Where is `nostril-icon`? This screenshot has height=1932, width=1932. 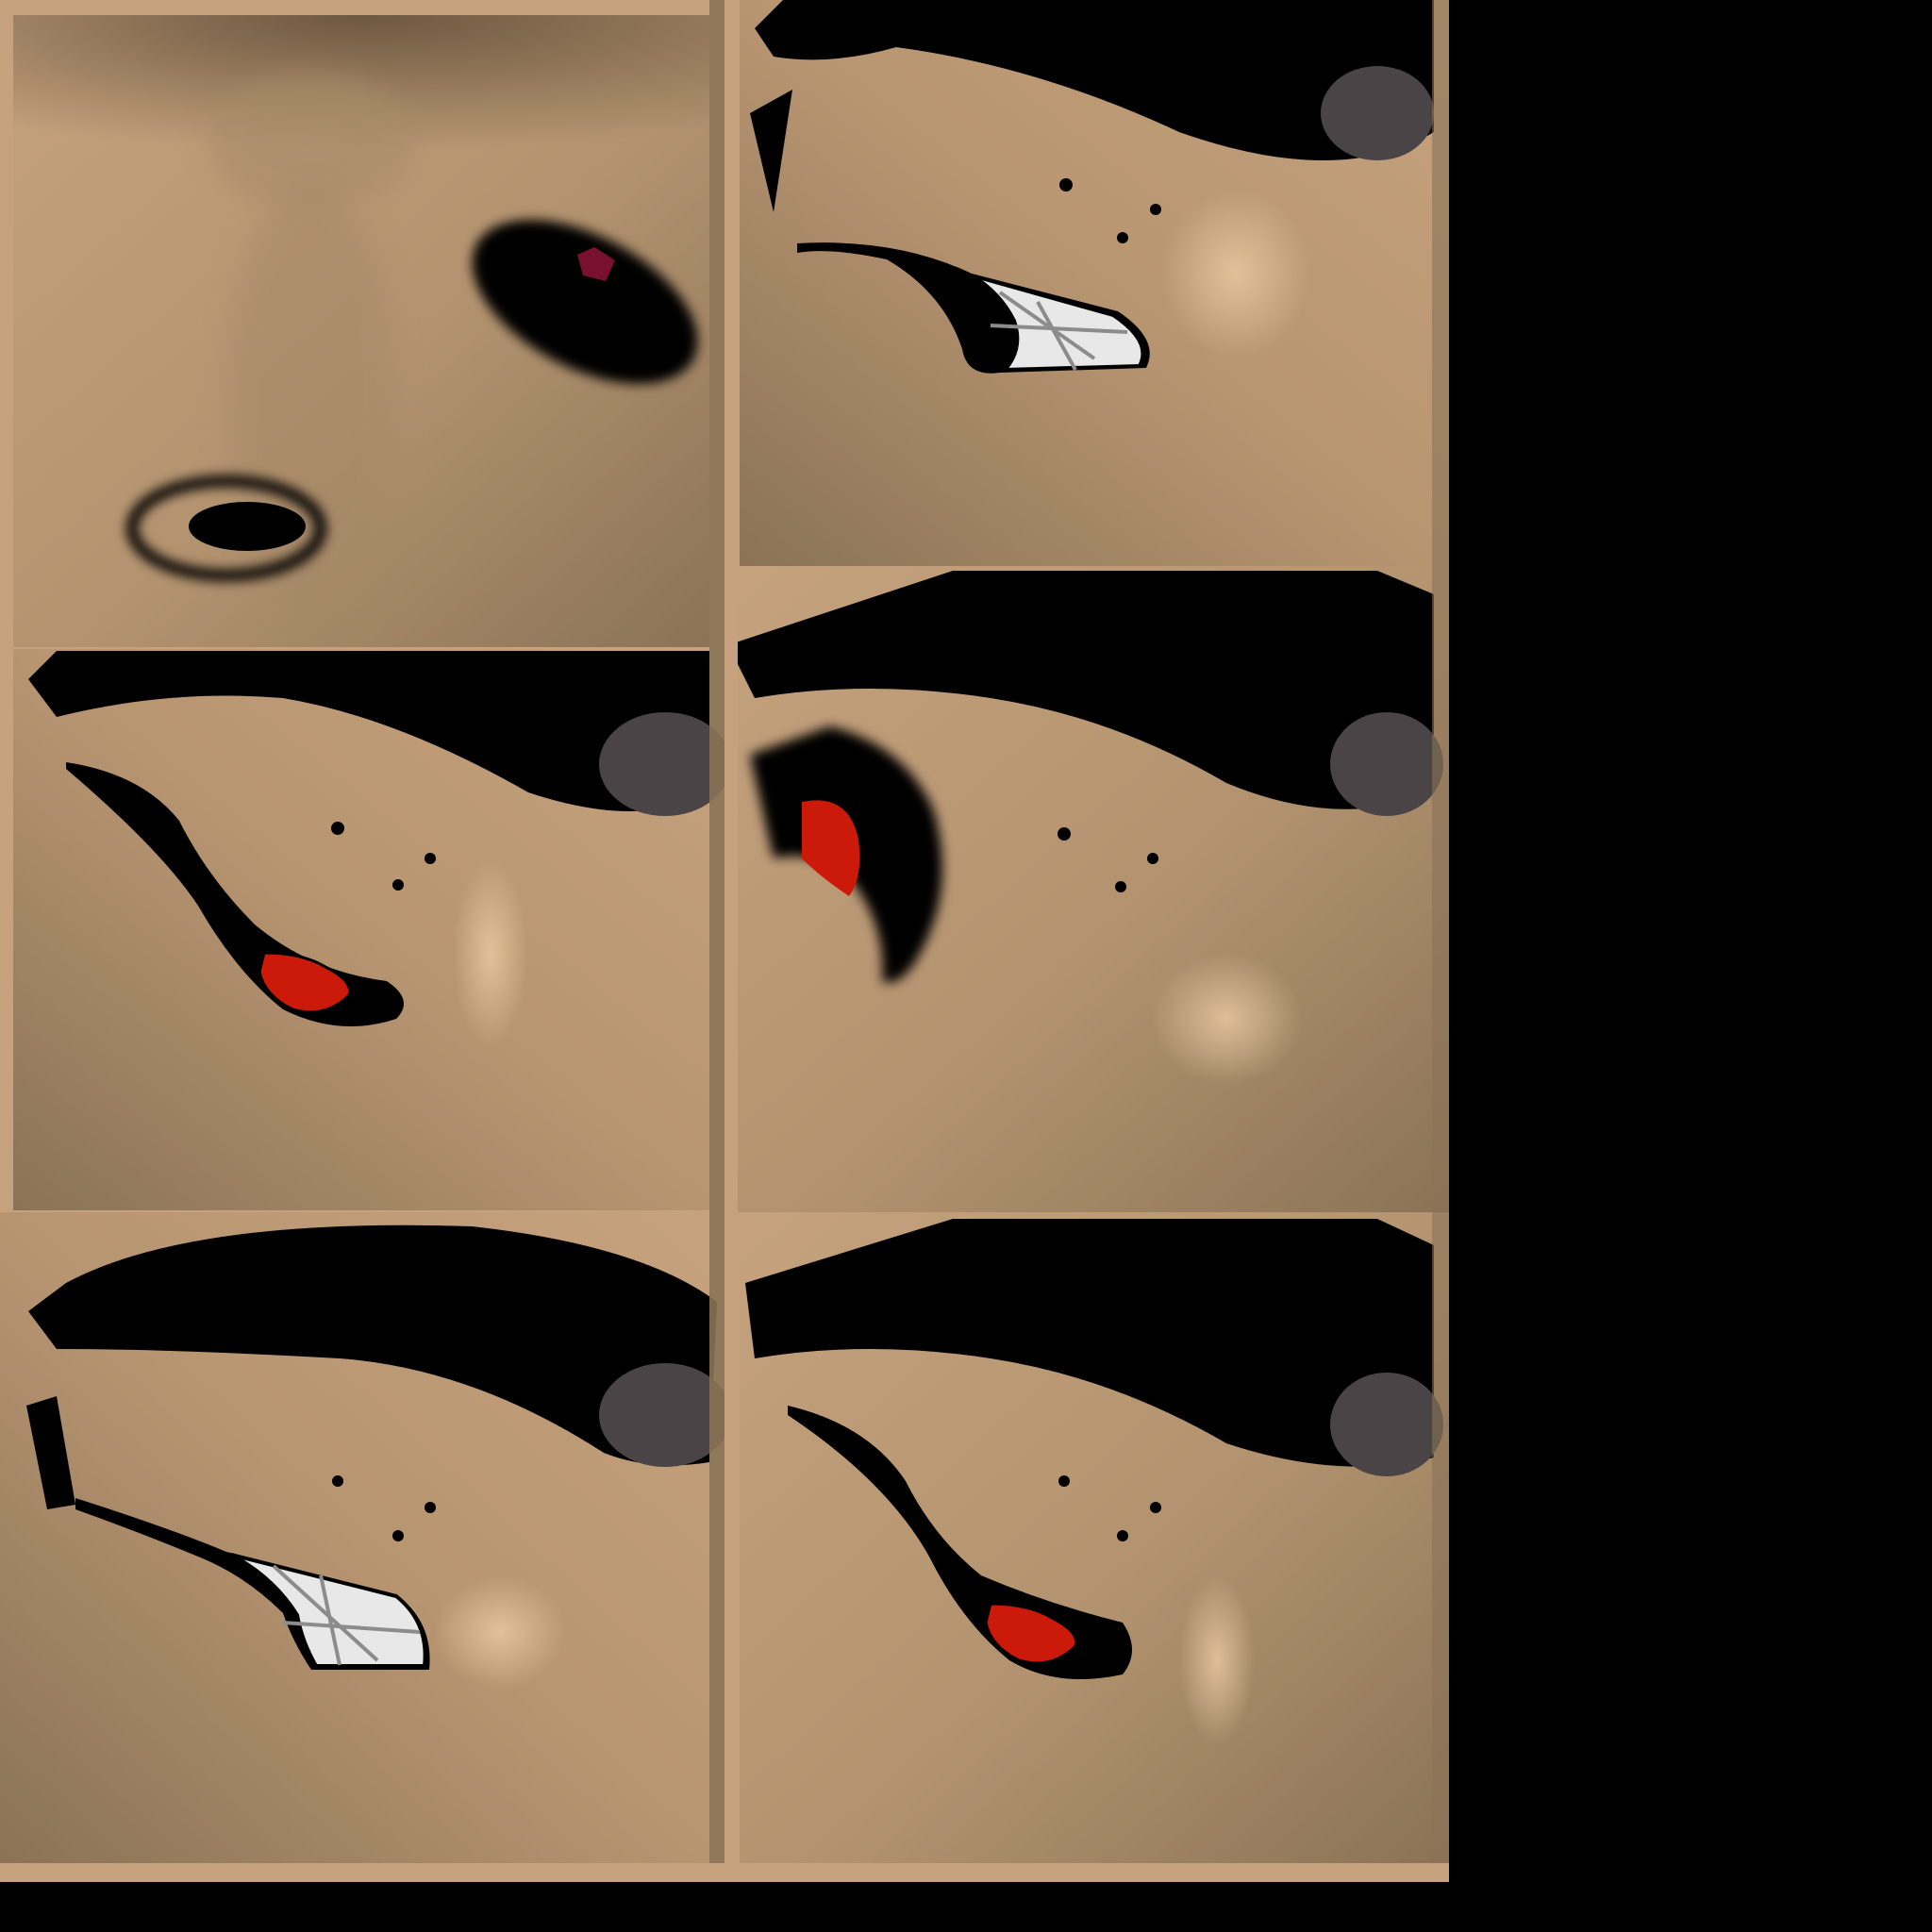
nostril-icon is located at coordinates (226, 528).